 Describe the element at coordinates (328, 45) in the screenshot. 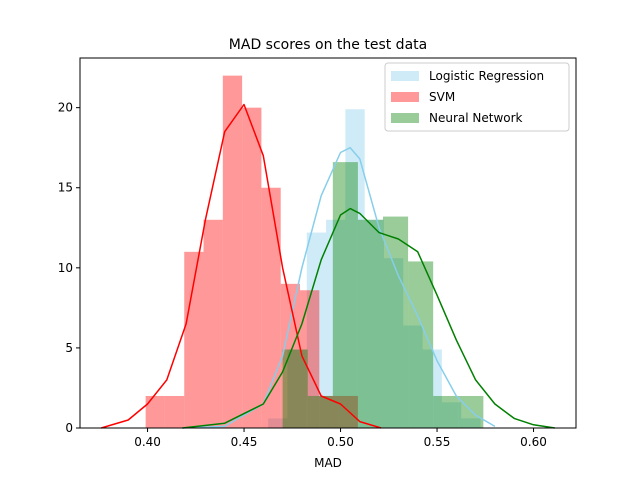

I see `chart-title: MAD scores on the test data` at that location.